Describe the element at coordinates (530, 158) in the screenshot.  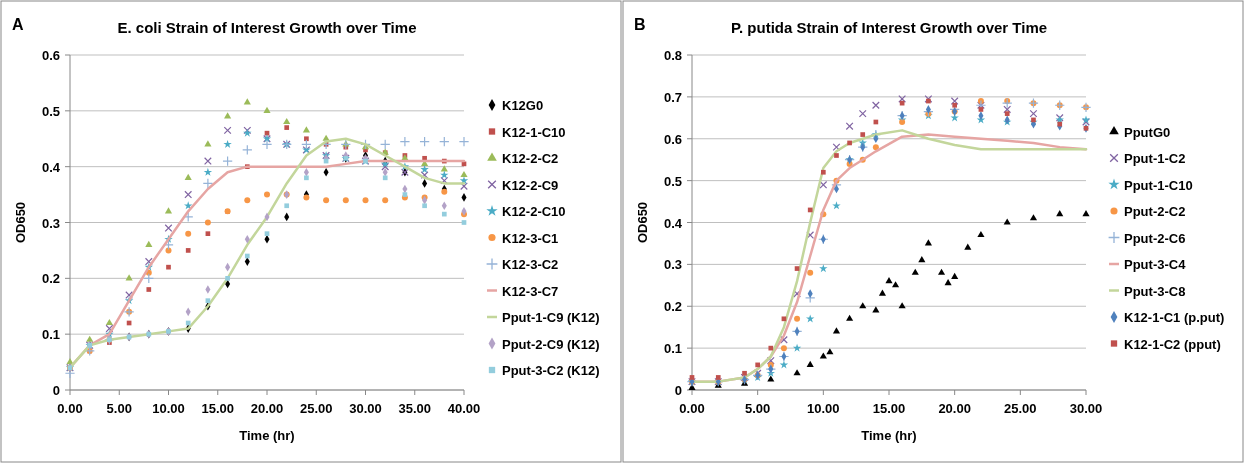
I see `legend-label: K12-2-C2` at that location.